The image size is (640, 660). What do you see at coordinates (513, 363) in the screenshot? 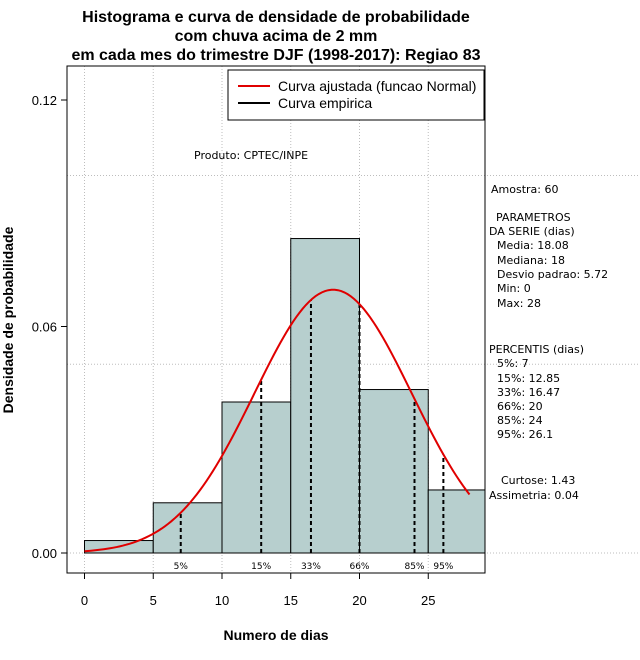
I see `stat-p5: 5%: 7` at bounding box center [513, 363].